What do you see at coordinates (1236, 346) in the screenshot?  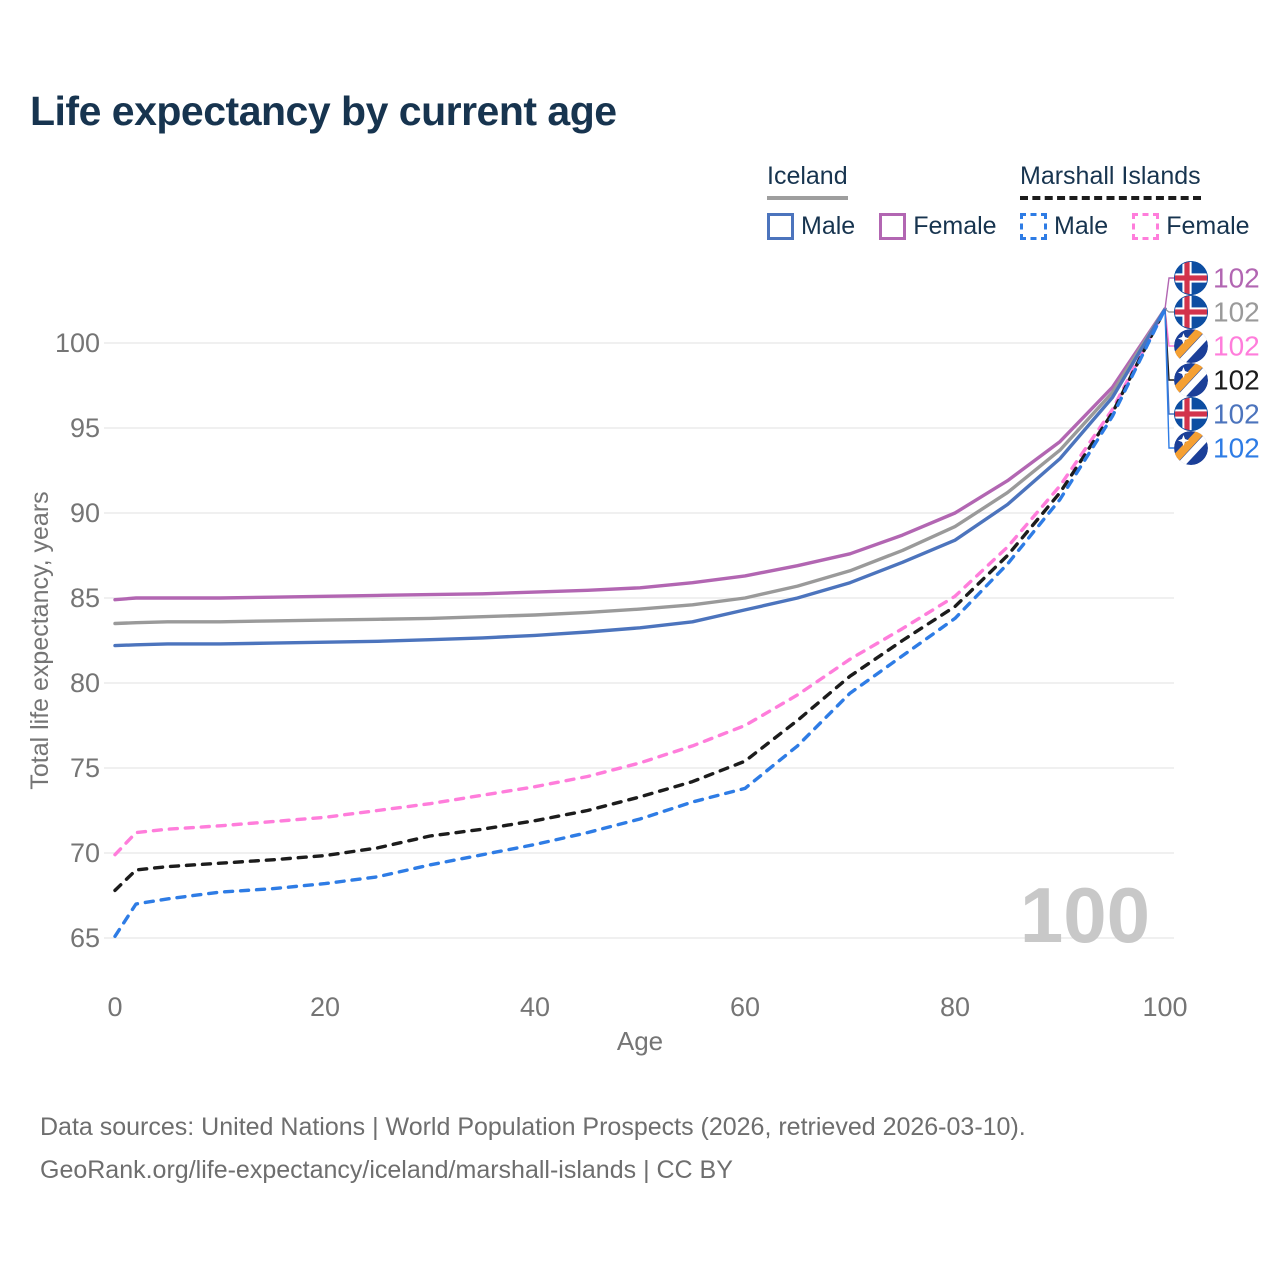 I see `end-value-label-marshall-islands-female: 102` at bounding box center [1236, 346].